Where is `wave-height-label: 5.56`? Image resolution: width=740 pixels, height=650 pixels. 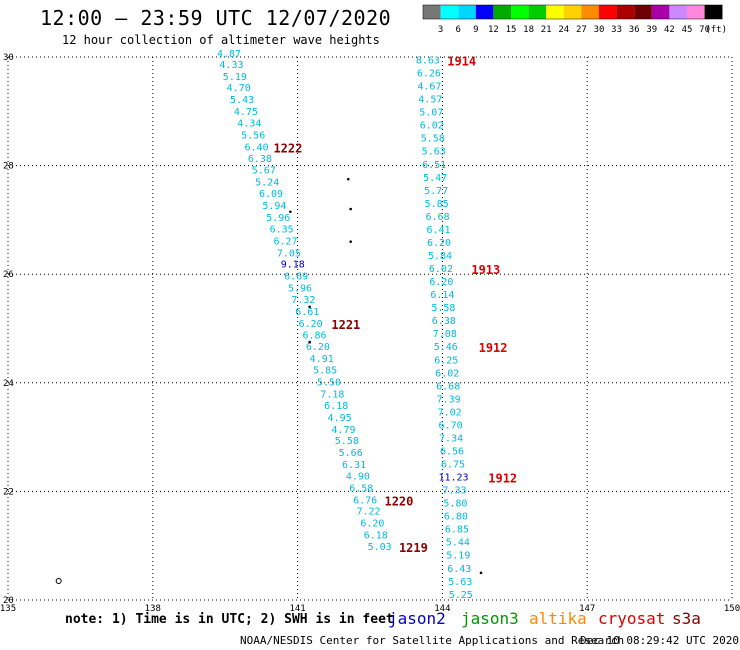 wave-height-label: 5.56 is located at coordinates (253, 135).